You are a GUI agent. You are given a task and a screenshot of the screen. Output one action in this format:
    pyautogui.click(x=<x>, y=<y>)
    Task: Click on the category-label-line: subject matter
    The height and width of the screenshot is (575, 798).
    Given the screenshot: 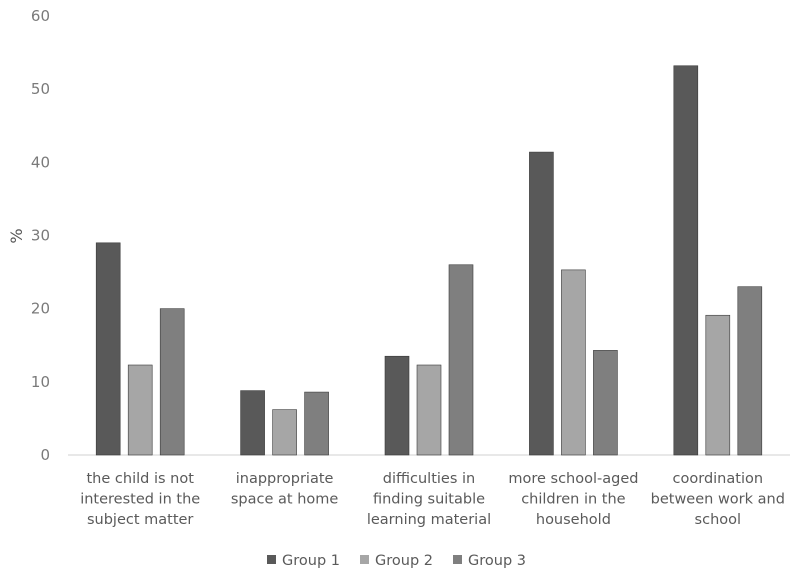 What is the action you would take?
    pyautogui.click(x=140, y=520)
    